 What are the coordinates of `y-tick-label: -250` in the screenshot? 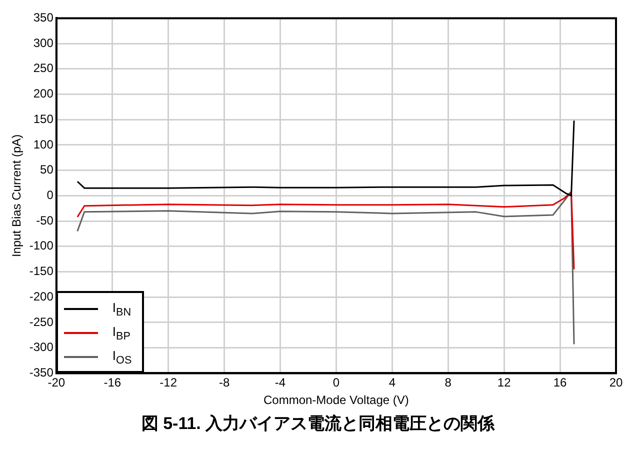 It's located at (41, 321).